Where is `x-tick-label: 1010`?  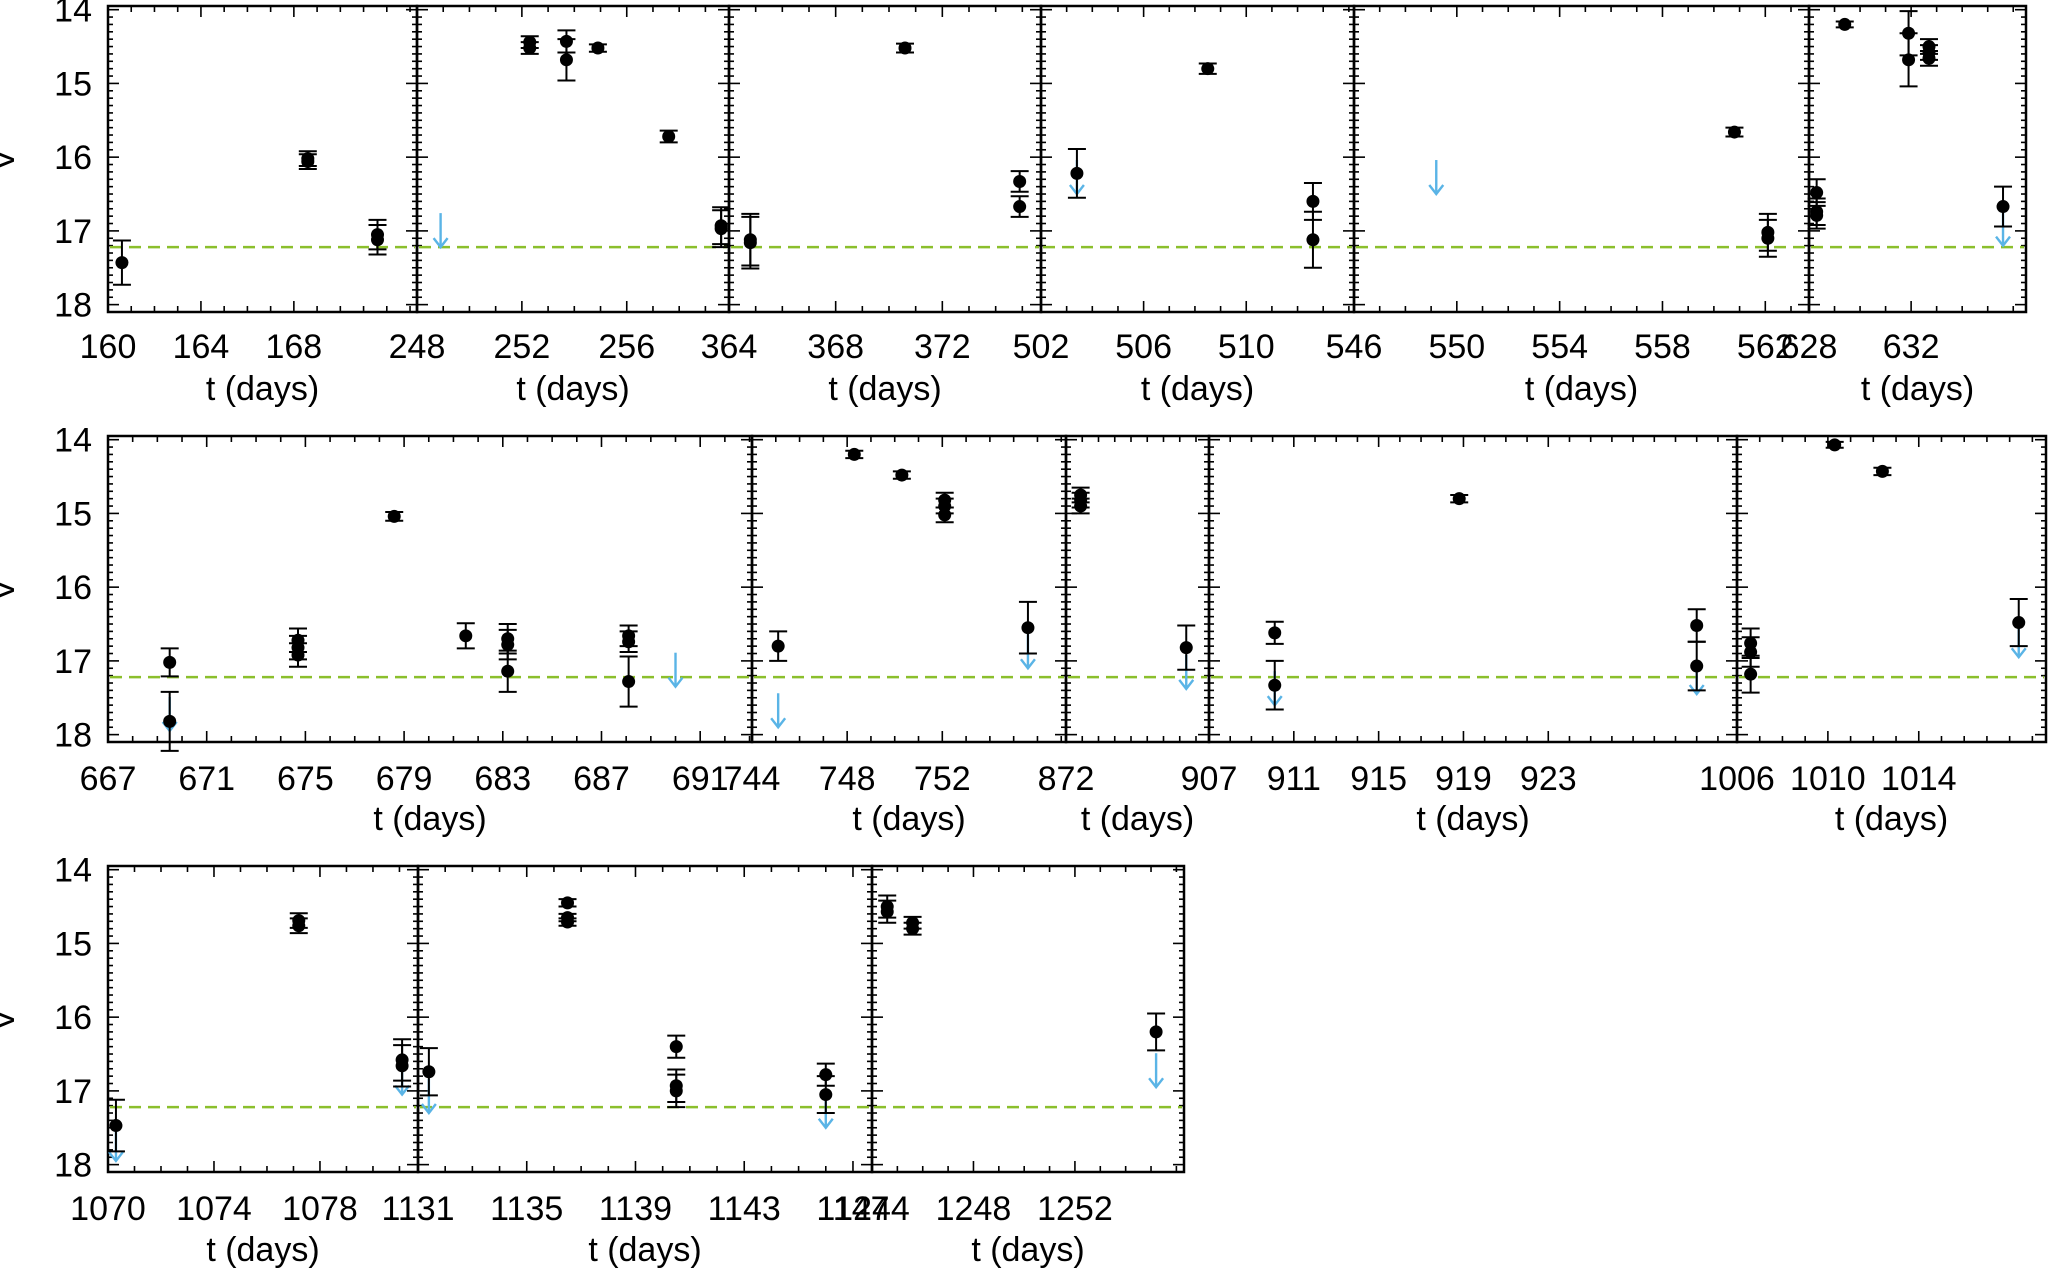
x-tick-label: 1010 is located at coordinates (1828, 779).